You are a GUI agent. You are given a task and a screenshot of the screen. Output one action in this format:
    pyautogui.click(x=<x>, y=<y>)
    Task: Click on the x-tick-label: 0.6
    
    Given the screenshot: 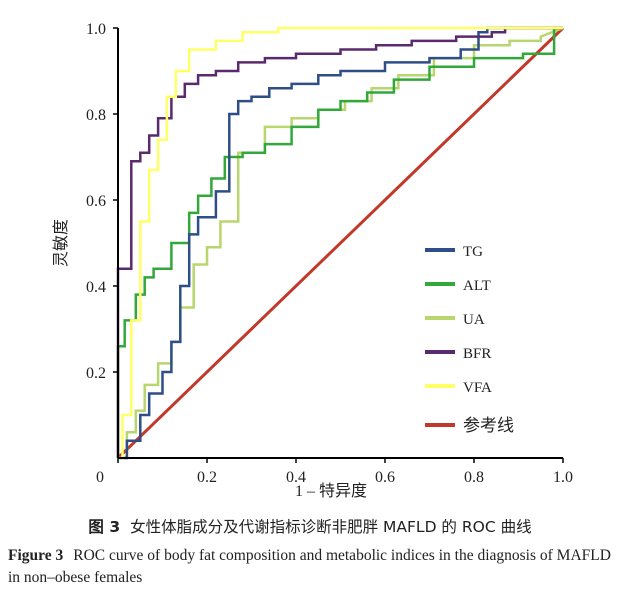 What is the action you would take?
    pyautogui.click(x=385, y=477)
    